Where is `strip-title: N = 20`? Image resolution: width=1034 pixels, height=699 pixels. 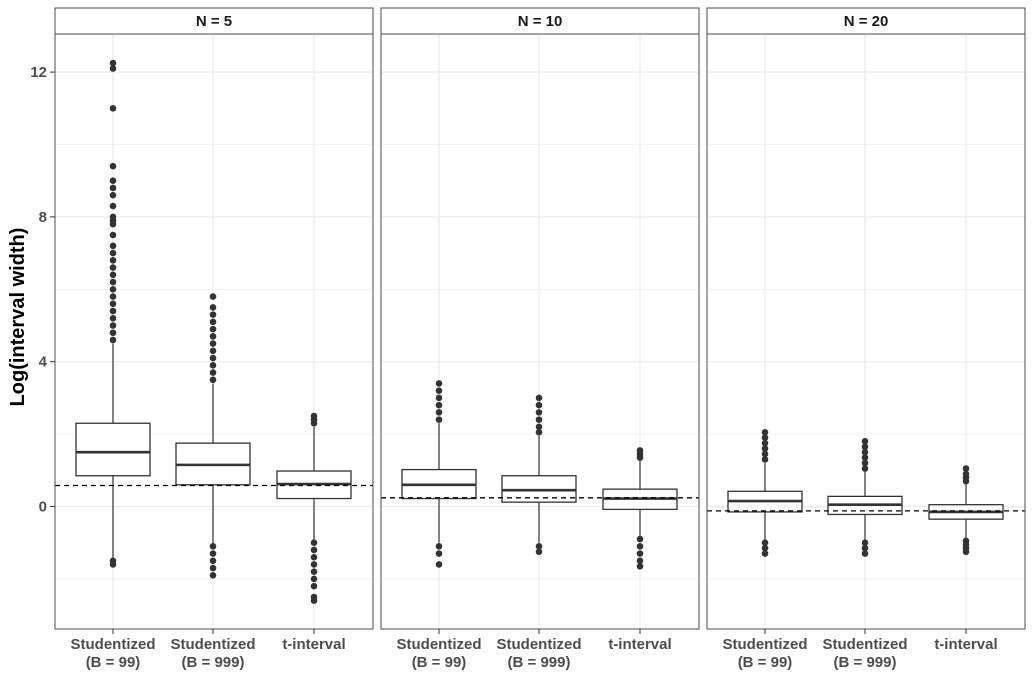
strip-title: N = 20 is located at coordinates (866, 21).